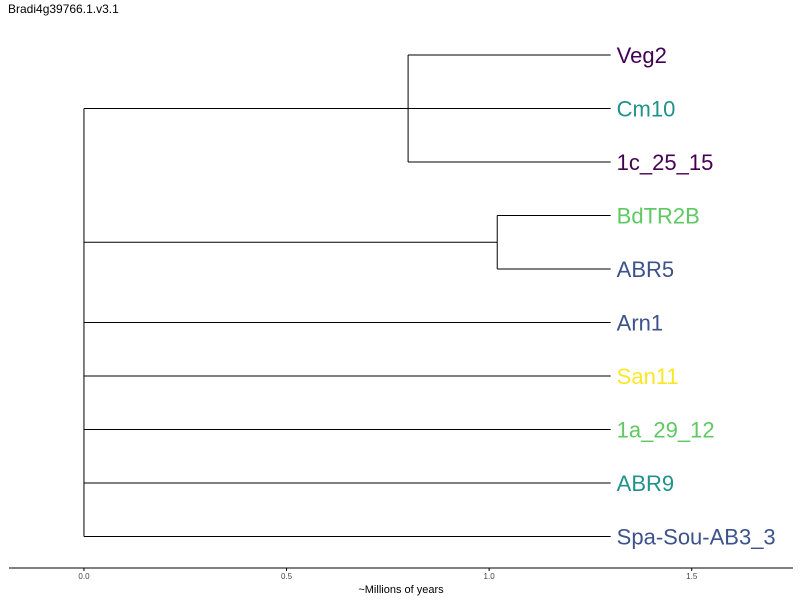  Describe the element at coordinates (666, 430) in the screenshot. I see `leaf-label: 1a_29_12` at that location.